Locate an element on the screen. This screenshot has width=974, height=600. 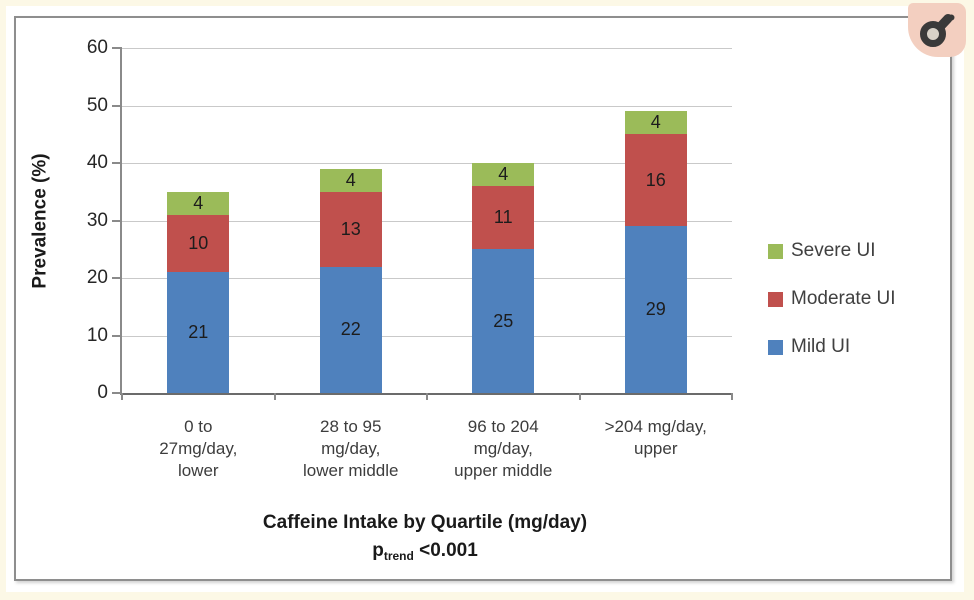
bar-segment: 21 is located at coordinates (198, 332).